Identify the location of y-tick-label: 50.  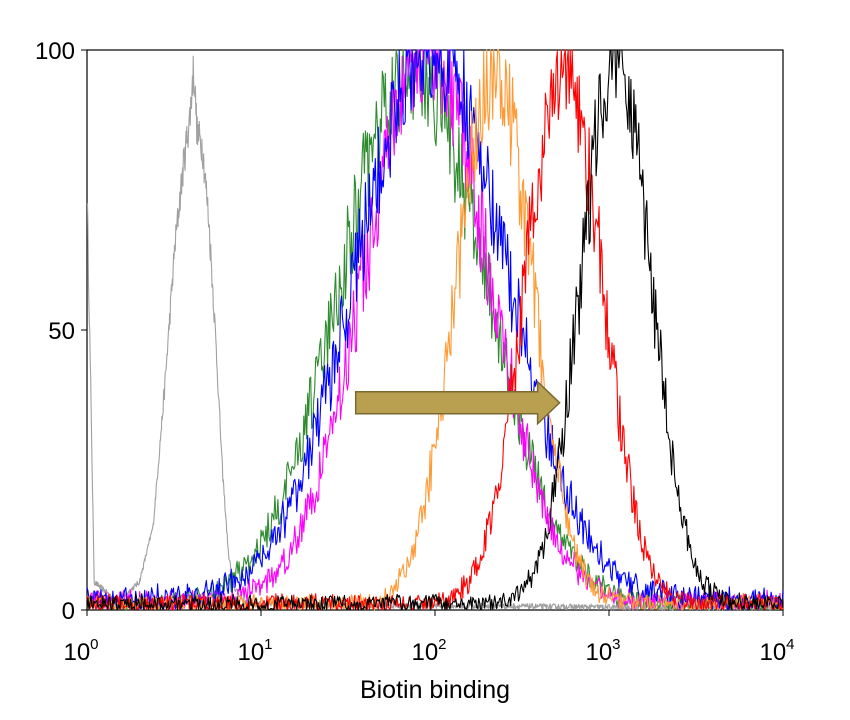
(61, 331).